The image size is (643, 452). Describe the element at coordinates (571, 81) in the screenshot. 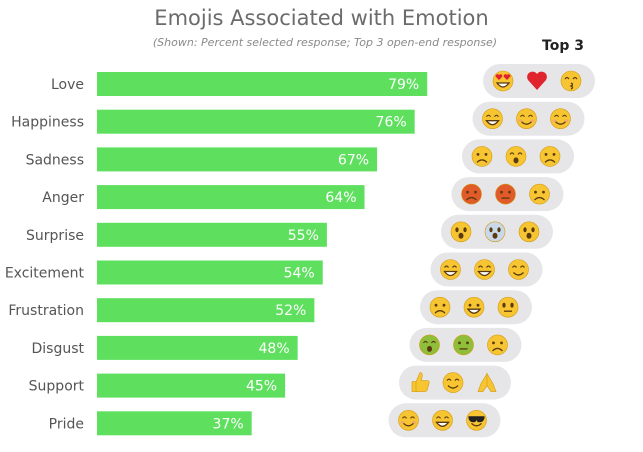

I see `kissing-face-icon` at that location.